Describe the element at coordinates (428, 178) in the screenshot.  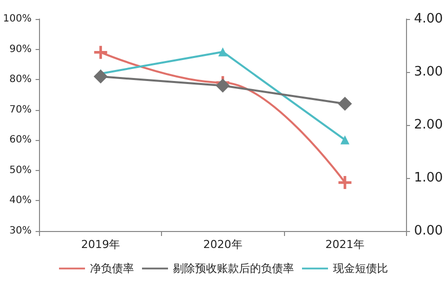
I see `y2-tick-label: 1.00` at that location.